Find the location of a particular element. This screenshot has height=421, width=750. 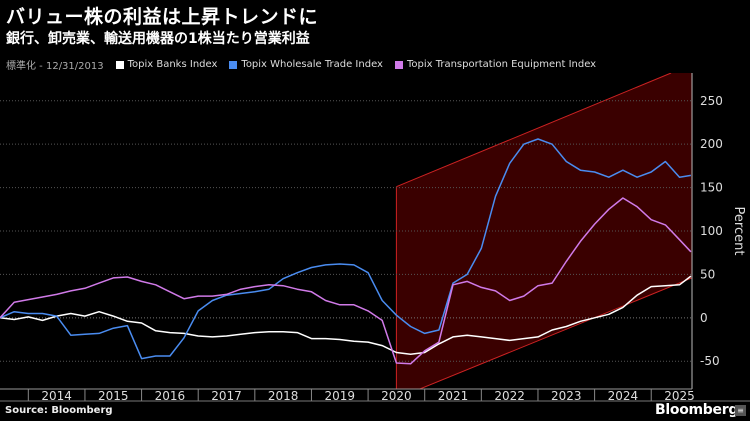

bloomberg-terminal-icon: ≡ is located at coordinates (740, 410).